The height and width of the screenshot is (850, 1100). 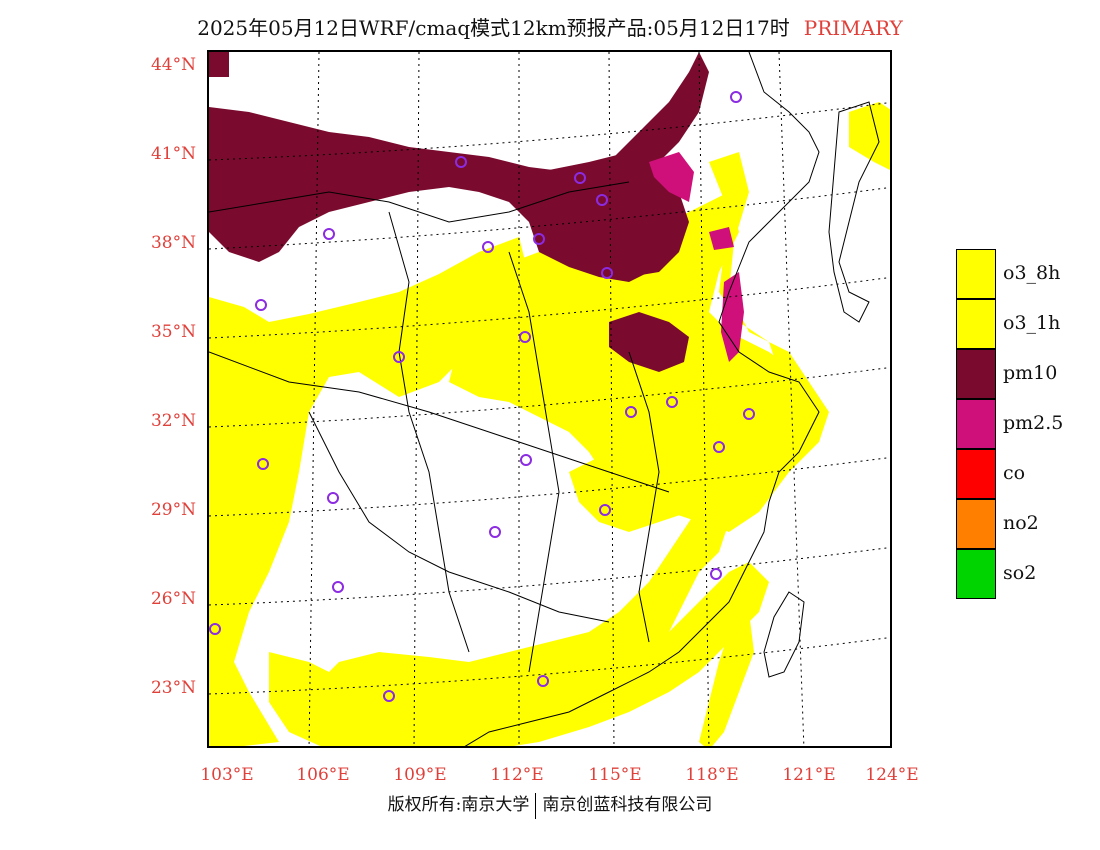 What do you see at coordinates (696, 257) in the screenshot?
I see `pm25-areas` at bounding box center [696, 257].